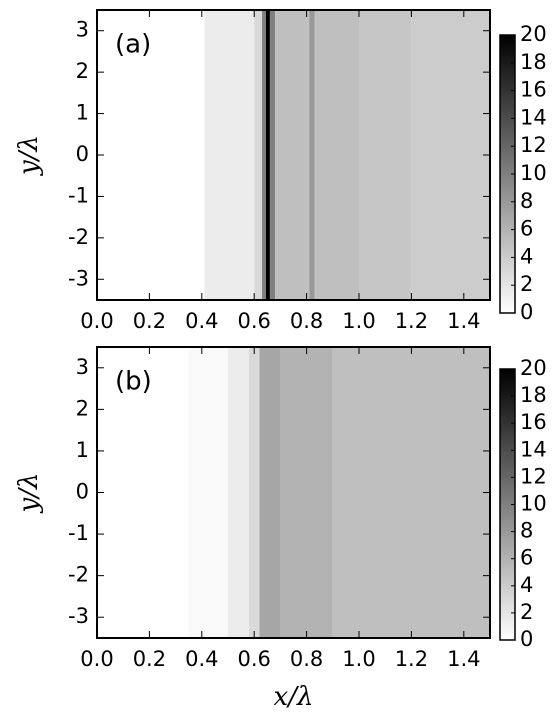  What do you see at coordinates (133, 45) in the screenshot?
I see `annotation: (a)` at bounding box center [133, 45].